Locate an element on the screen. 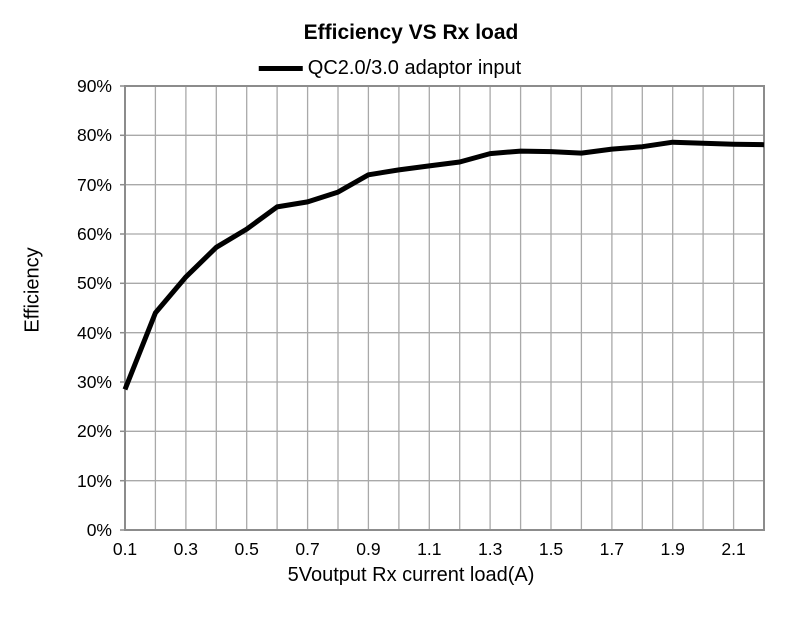 The width and height of the screenshot is (793, 625). x-tick-label: 0.1 is located at coordinates (125, 549).